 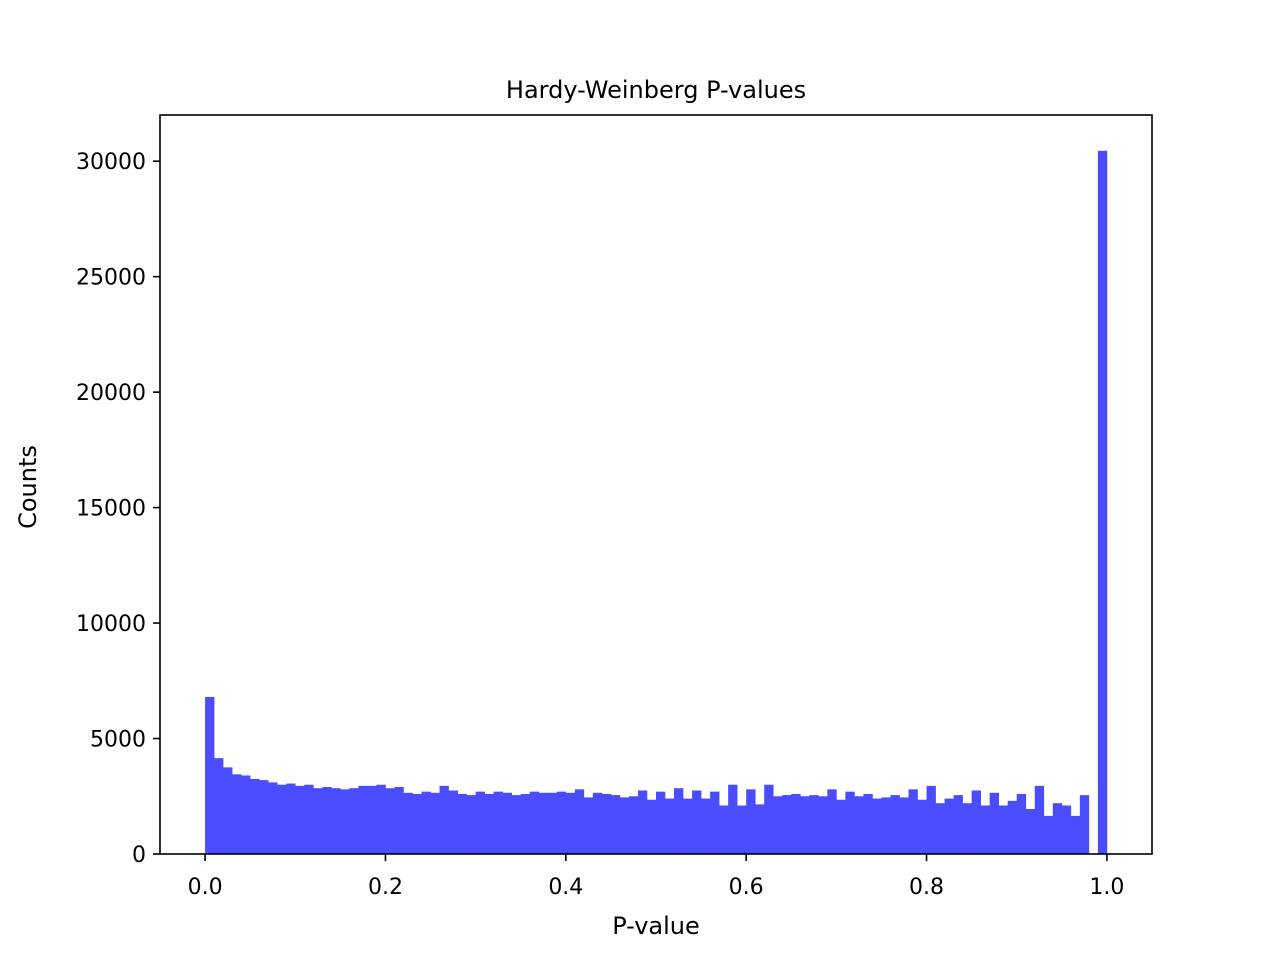 What do you see at coordinates (746, 887) in the screenshot?
I see `x-tick-label: 0.6` at bounding box center [746, 887].